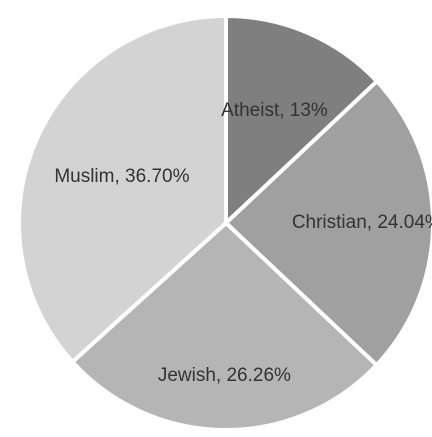  Describe the element at coordinates (274, 110) in the screenshot. I see `data-label-atheist: Atheist, 13%` at that location.